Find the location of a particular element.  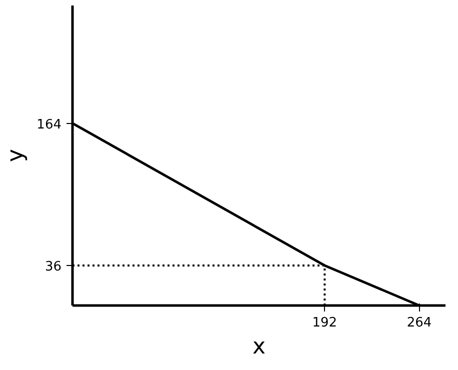

y-axis-title: y is located at coordinates (16, 155).